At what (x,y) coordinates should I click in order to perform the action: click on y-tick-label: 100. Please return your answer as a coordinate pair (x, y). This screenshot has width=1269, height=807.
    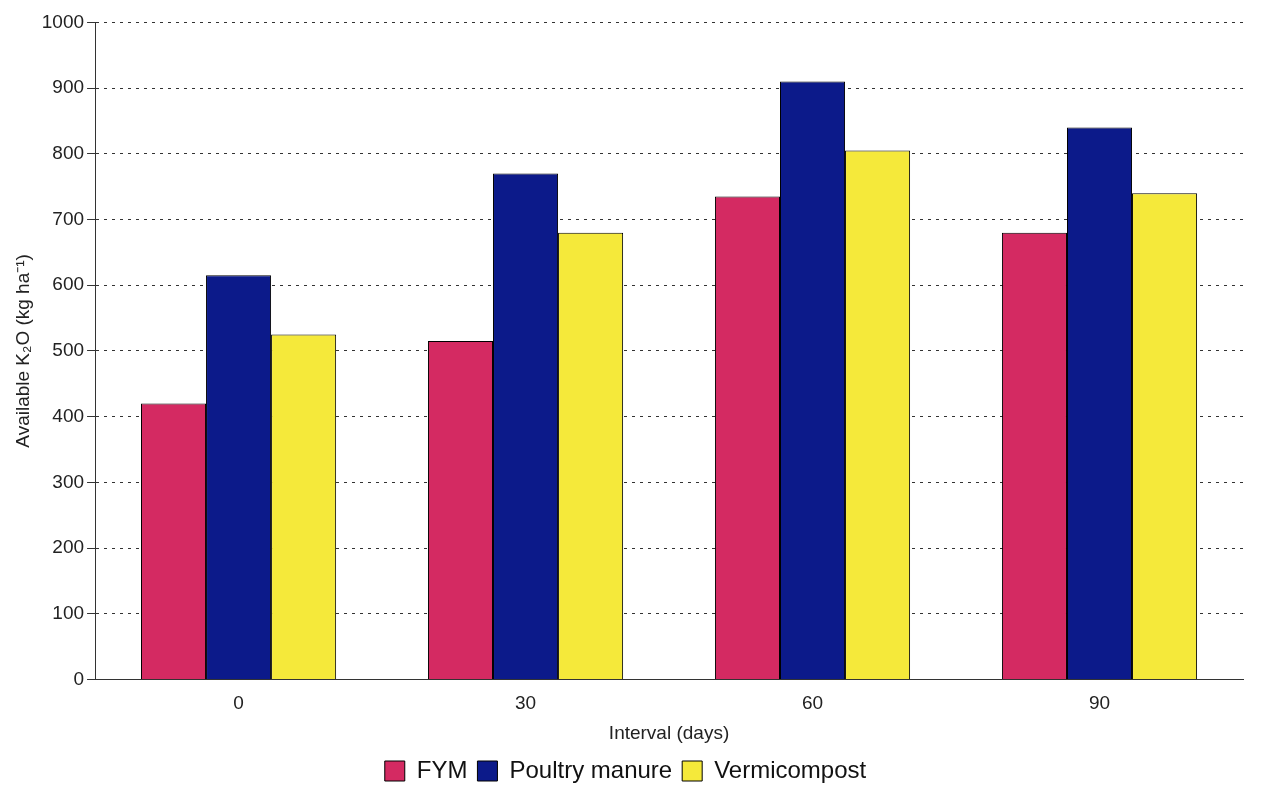
    Looking at the image, I should click on (68, 612).